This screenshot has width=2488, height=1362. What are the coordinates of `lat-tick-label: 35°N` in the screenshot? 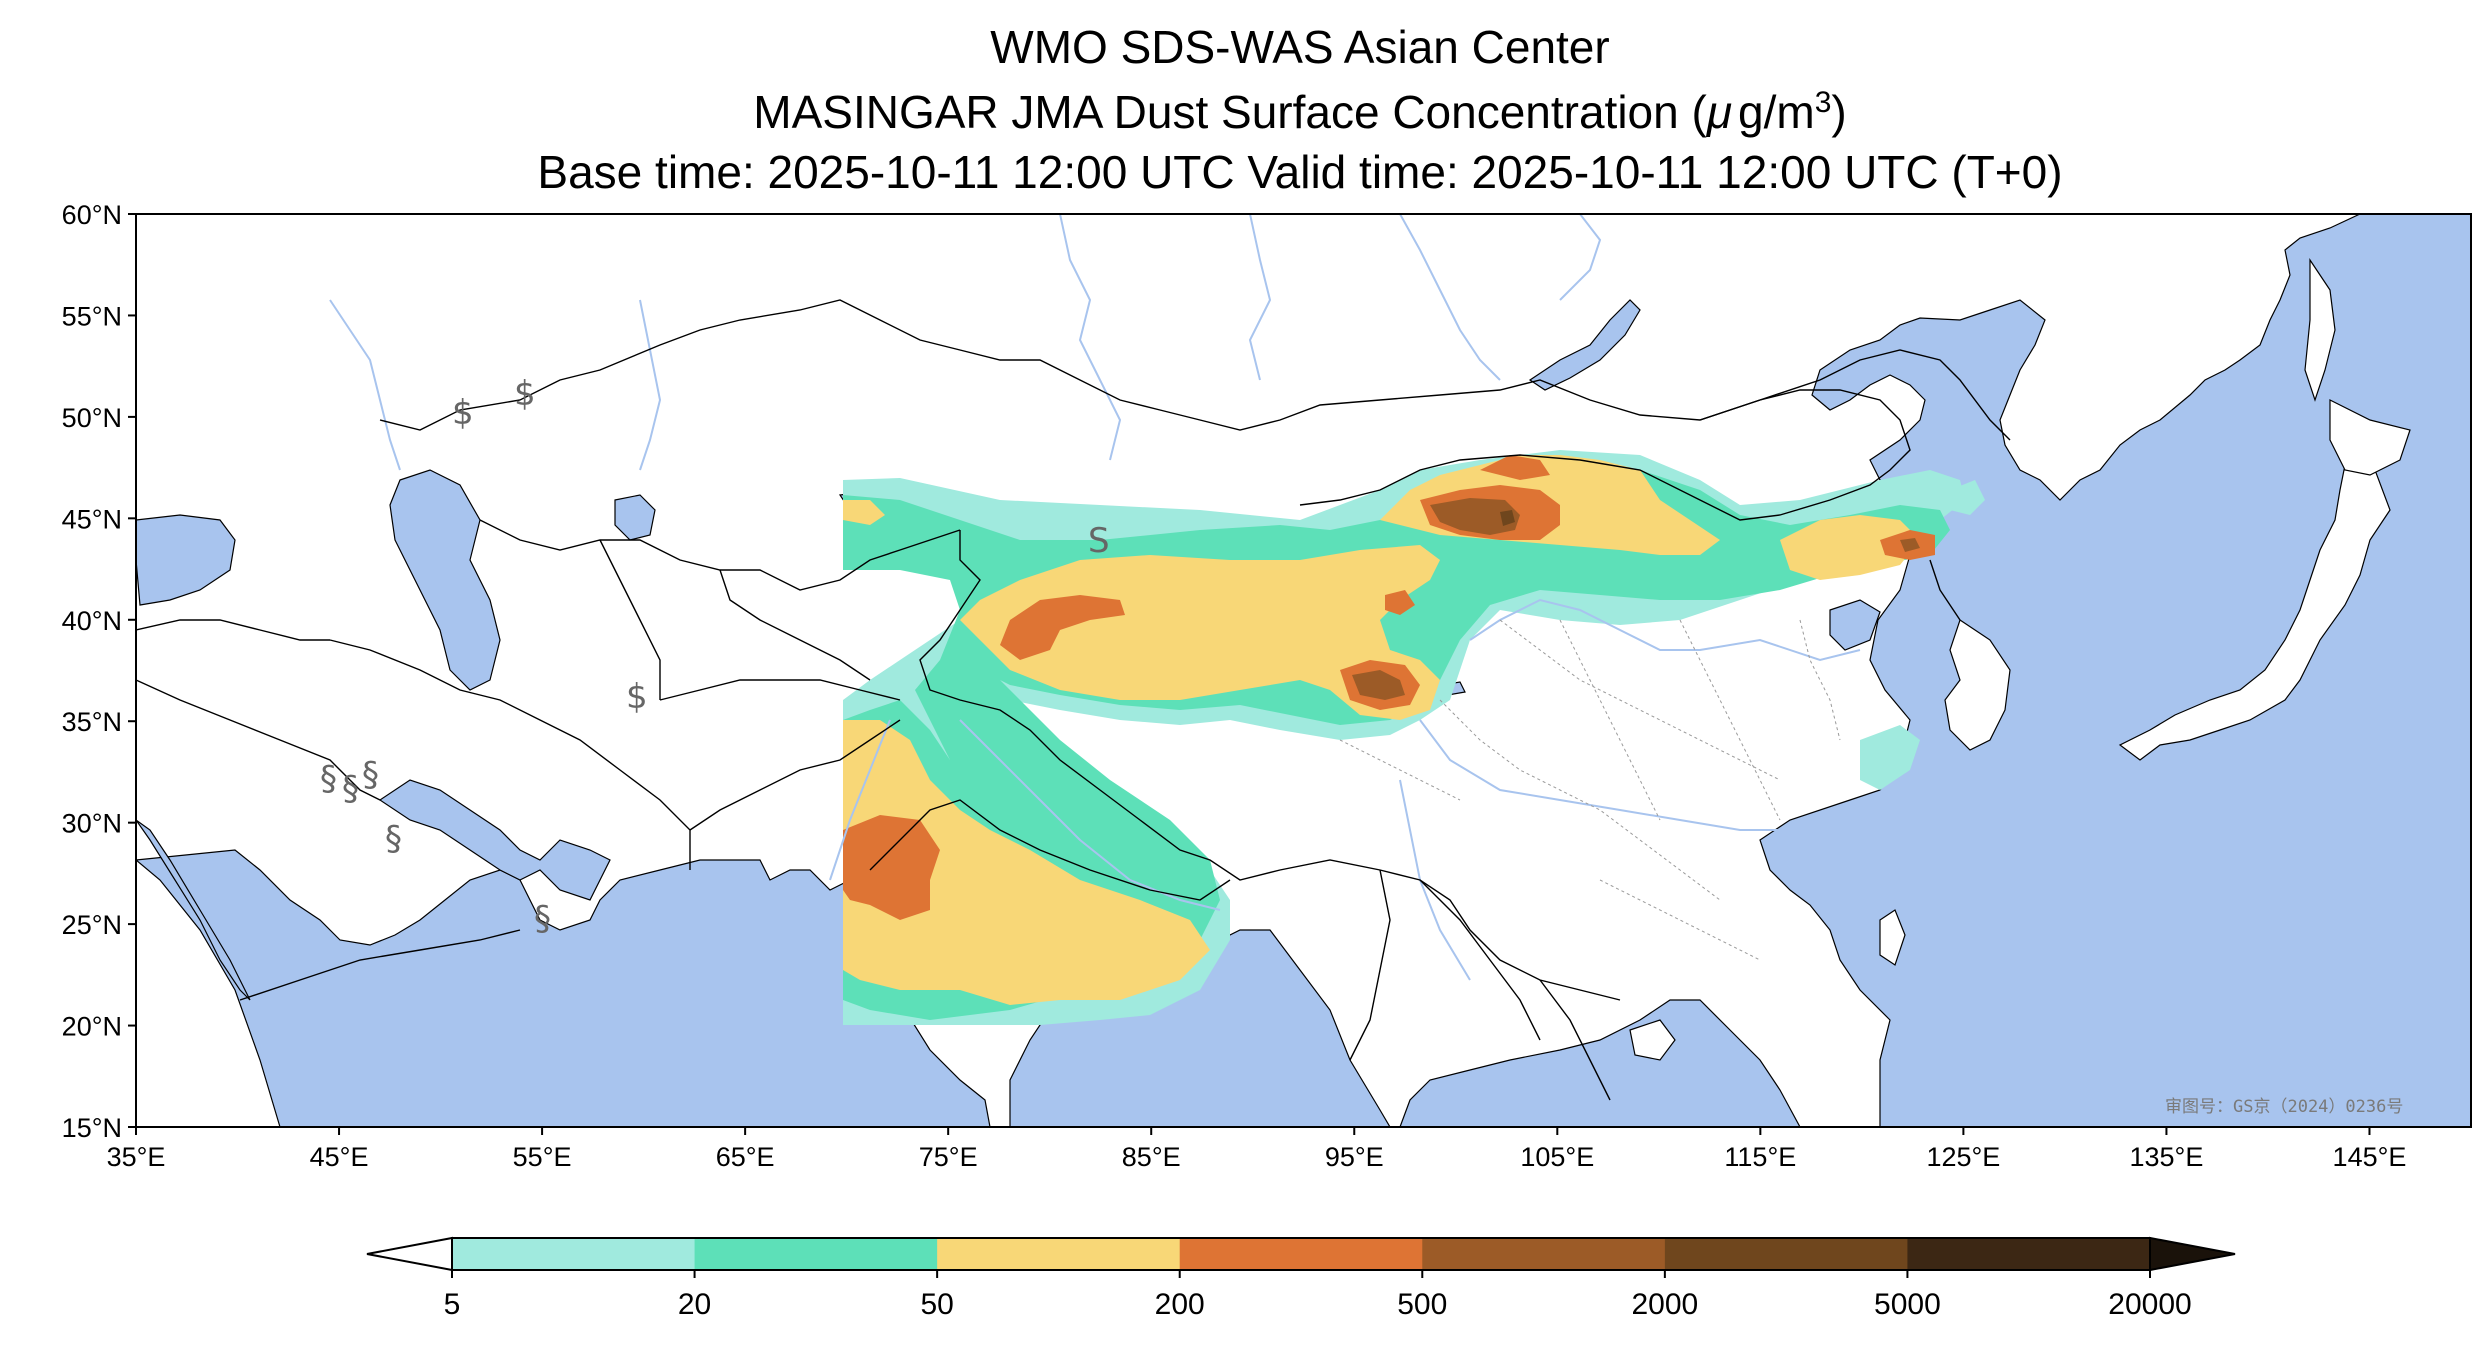 It's located at (92, 722).